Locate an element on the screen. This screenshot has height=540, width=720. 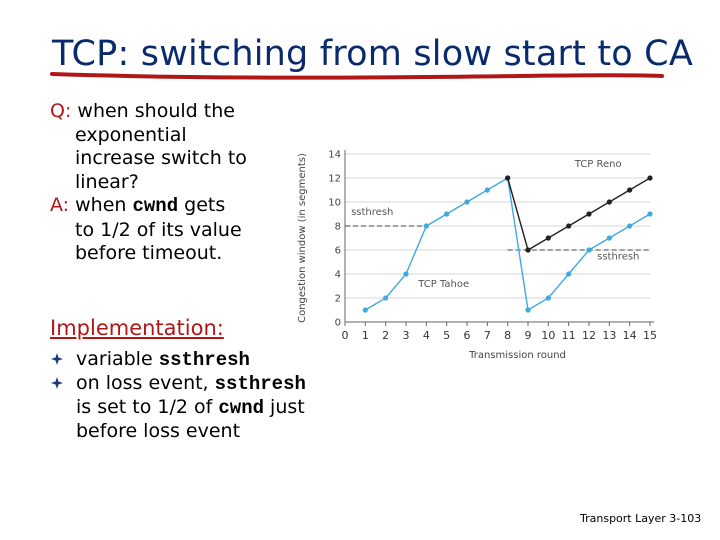
x-tick-label: 2 is located at coordinates (385, 335).